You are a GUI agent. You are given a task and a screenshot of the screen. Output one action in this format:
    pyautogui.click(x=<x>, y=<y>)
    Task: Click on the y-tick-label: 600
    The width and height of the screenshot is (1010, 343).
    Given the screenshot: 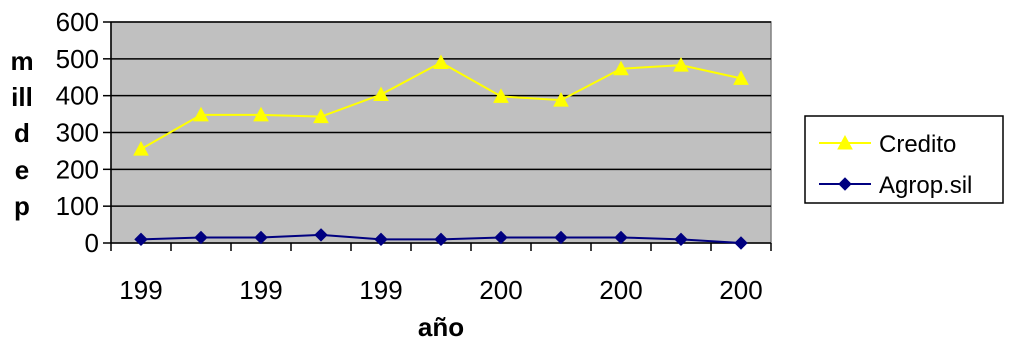 What is the action you would take?
    pyautogui.click(x=77, y=22)
    